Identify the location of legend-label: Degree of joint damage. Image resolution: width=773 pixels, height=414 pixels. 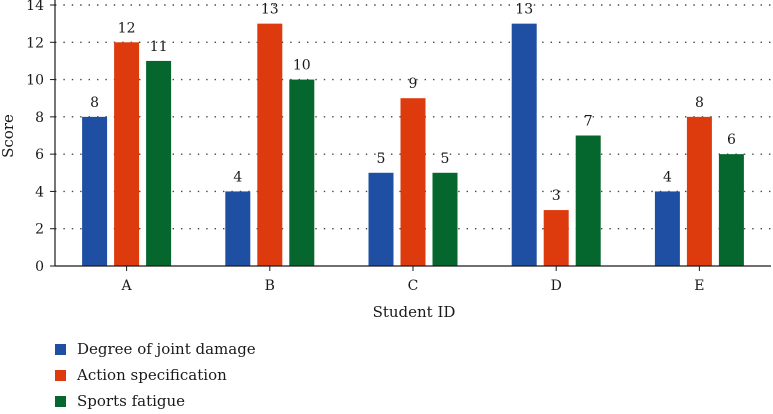
(166, 349).